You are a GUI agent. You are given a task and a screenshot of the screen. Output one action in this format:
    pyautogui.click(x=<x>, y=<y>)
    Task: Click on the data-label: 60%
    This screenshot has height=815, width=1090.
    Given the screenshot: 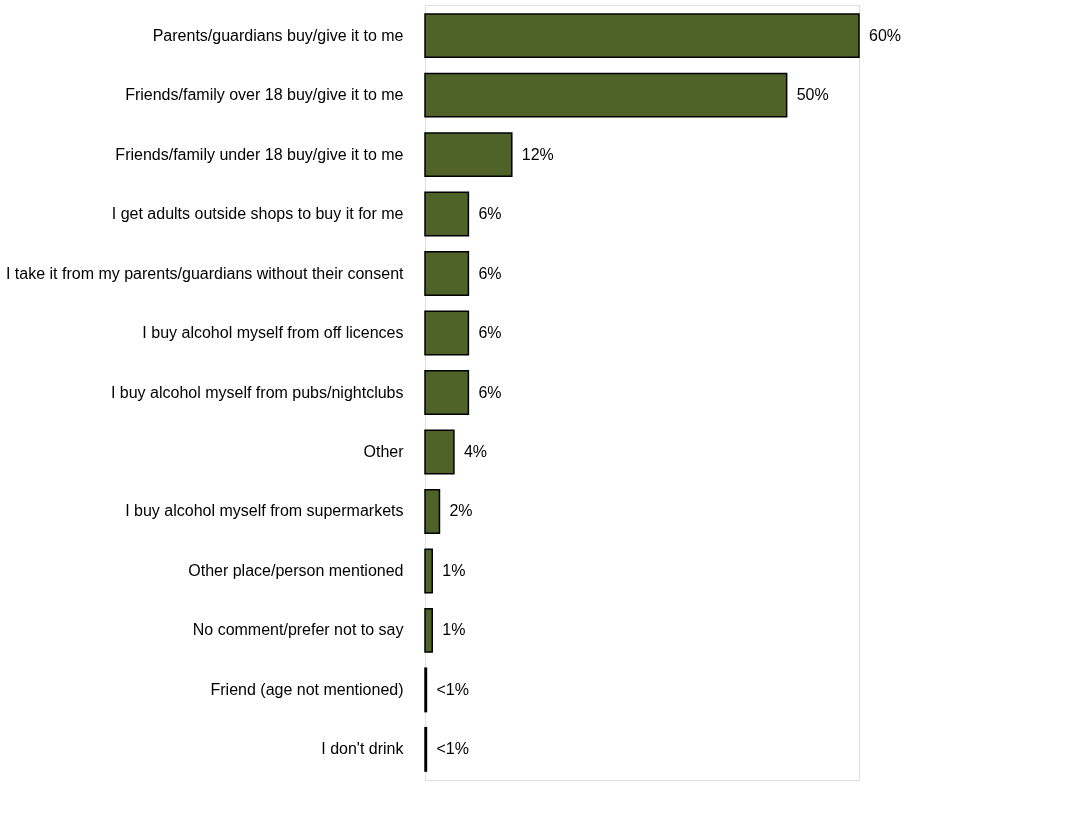 What is the action you would take?
    pyautogui.click(x=885, y=35)
    